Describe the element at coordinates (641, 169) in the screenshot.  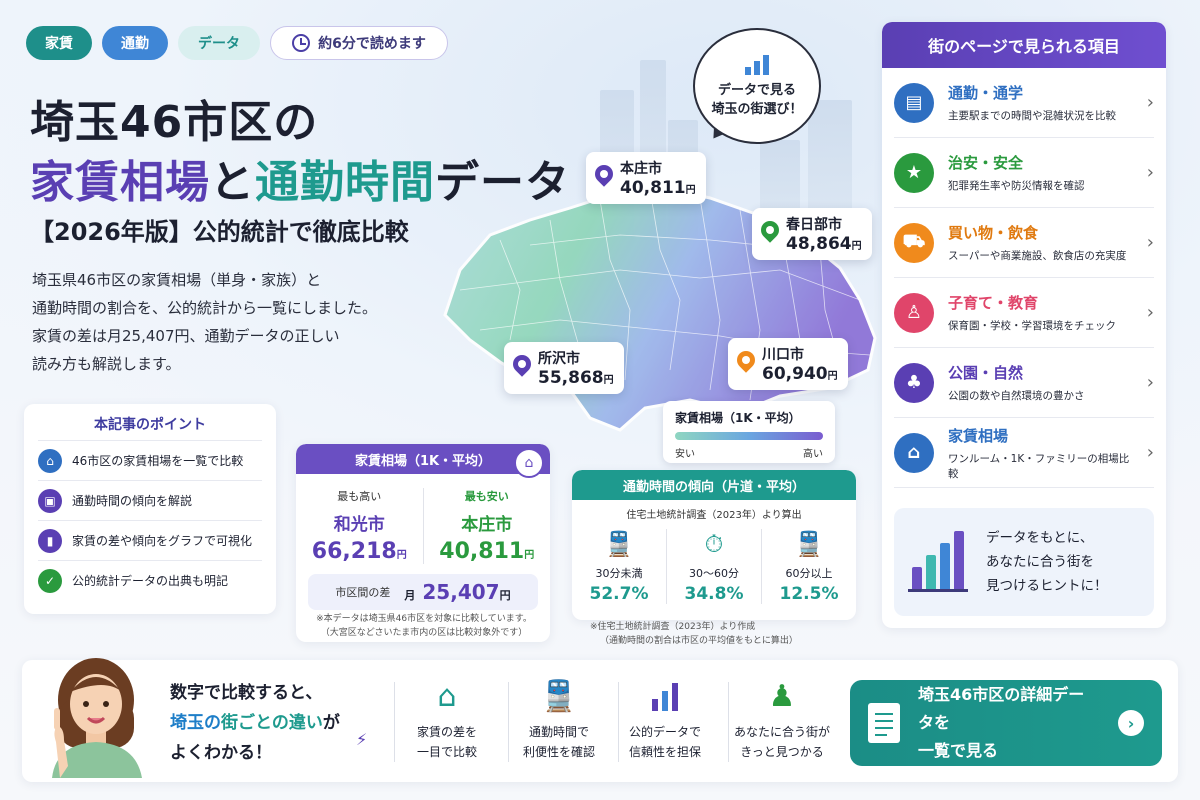
I see `pin-city-name: 本庄市` at that location.